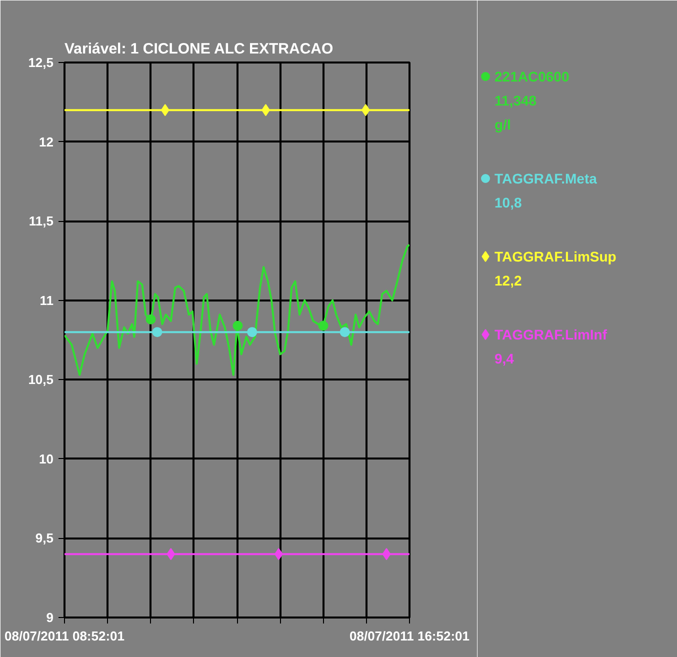  Describe the element at coordinates (410, 636) in the screenshot. I see `x-tick-label: 08/07/2011 16:52:01` at that location.